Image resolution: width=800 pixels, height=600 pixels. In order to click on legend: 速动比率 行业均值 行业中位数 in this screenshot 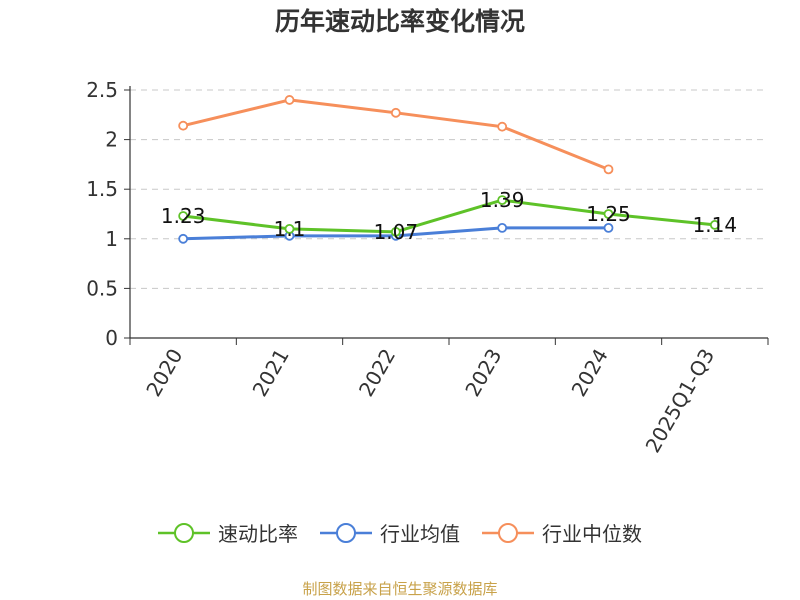, I will do `click(400, 532)`.